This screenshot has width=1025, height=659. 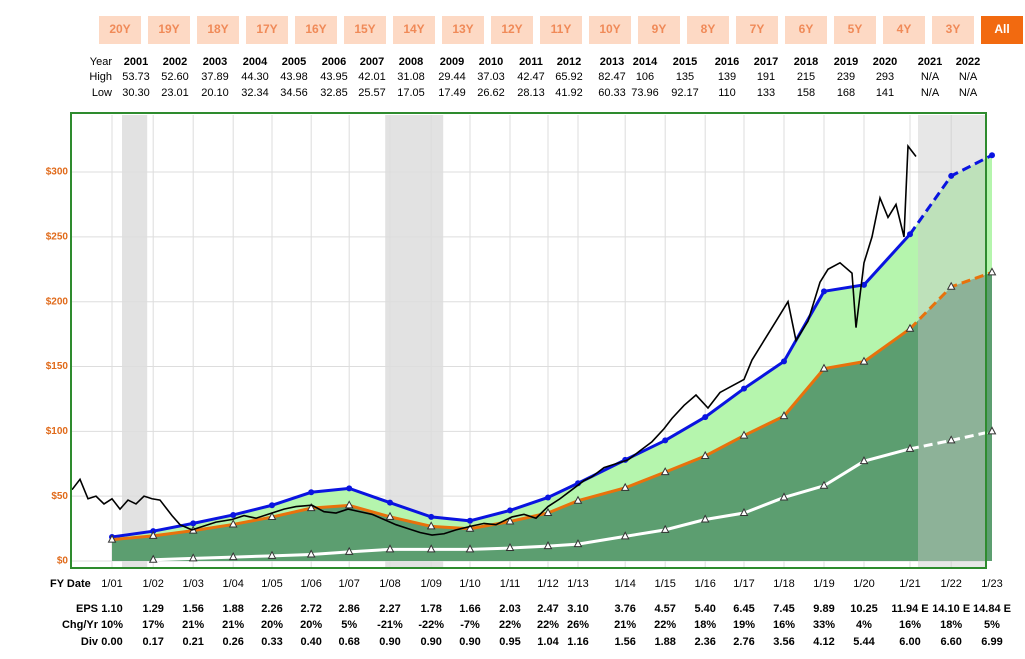 I want to click on table-cell: 2002, so click(x=175, y=62).